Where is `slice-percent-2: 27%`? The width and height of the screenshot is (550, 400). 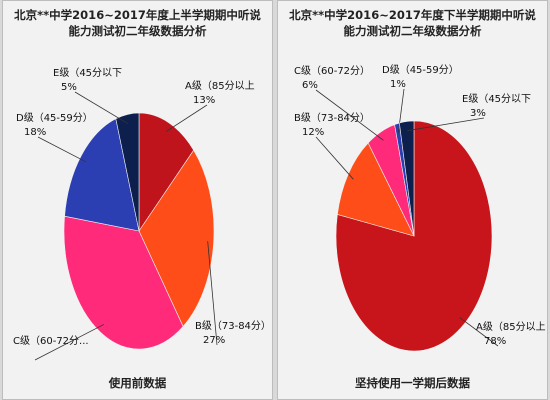 slice-percent-2: 27% is located at coordinates (214, 340).